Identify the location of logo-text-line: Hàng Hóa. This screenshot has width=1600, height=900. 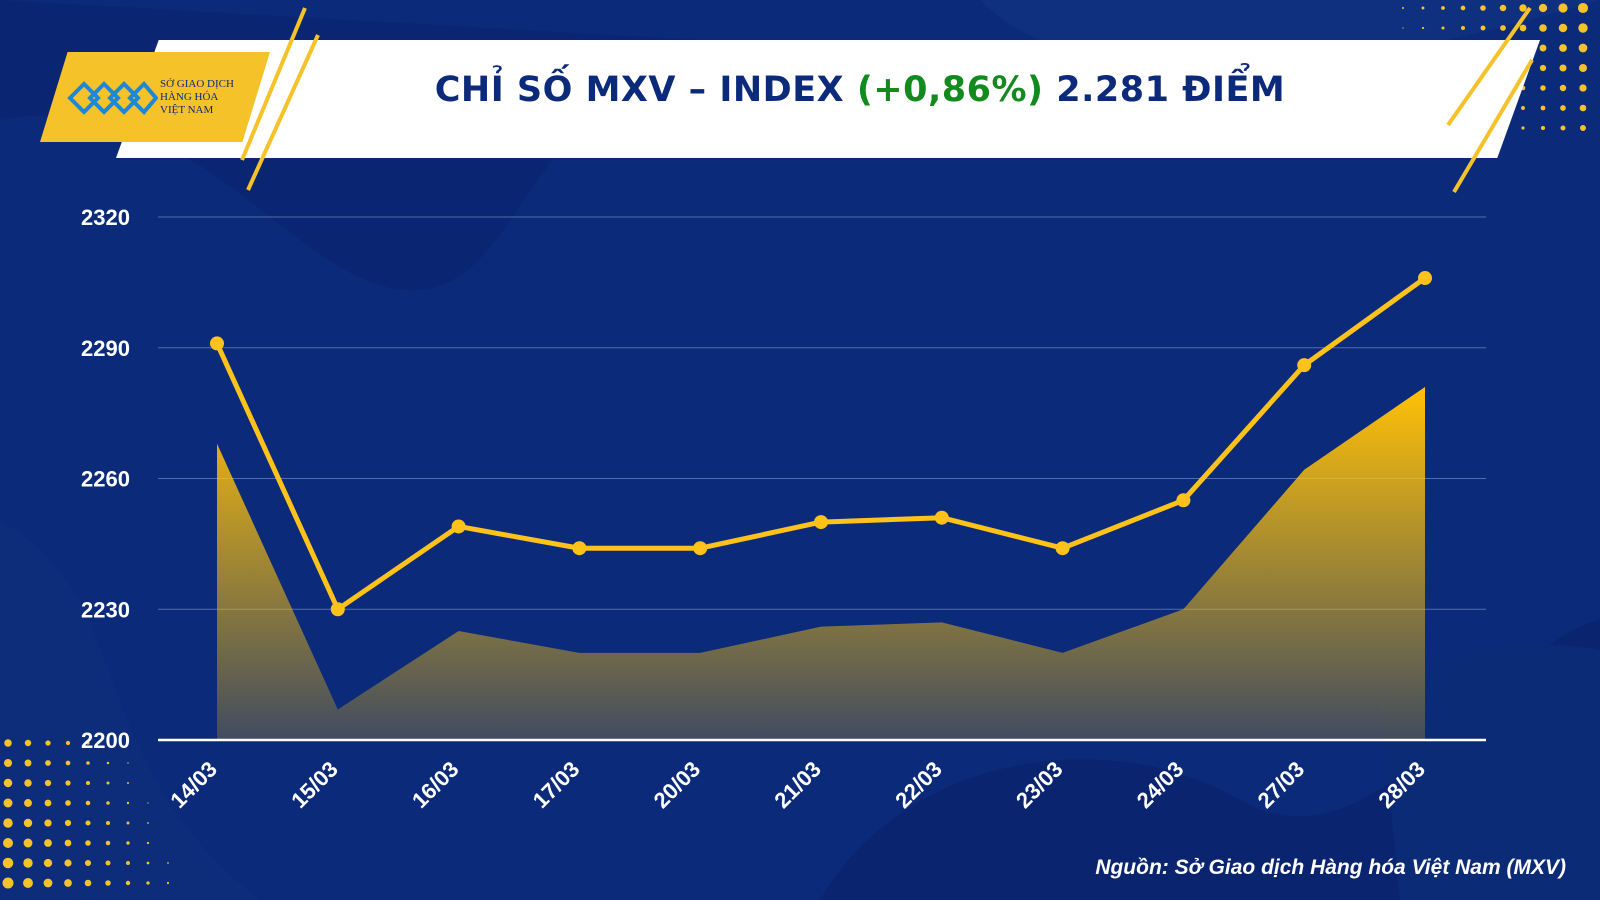
(189, 97).